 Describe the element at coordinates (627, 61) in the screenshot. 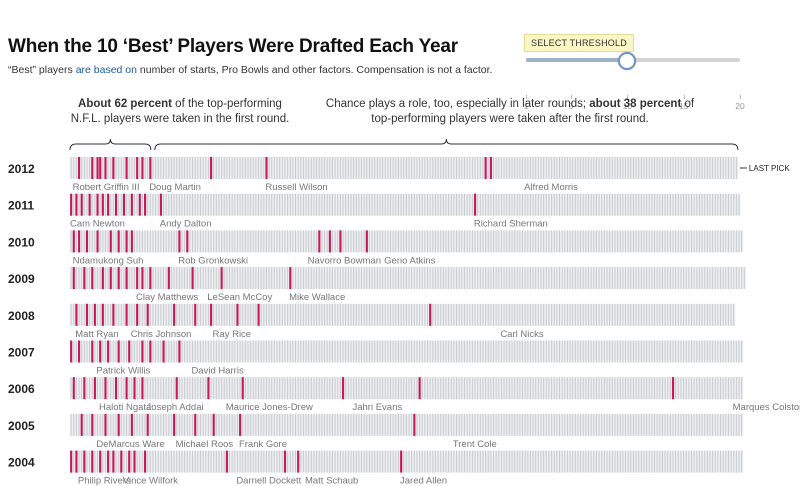

I see `threshold-slider-handle` at that location.